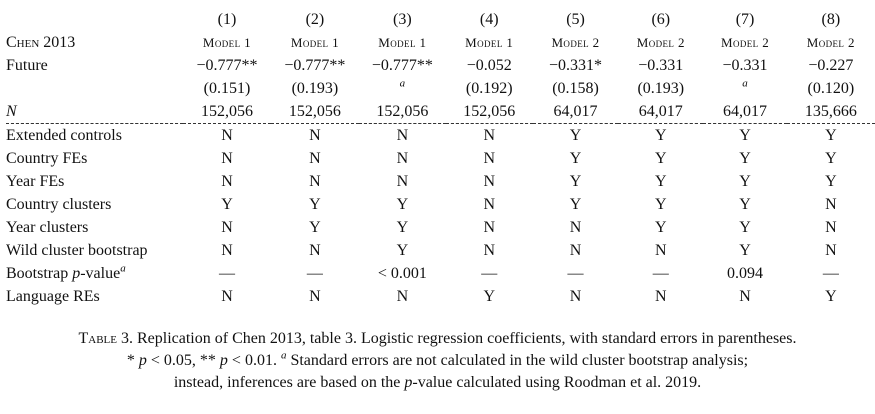 The width and height of the screenshot is (875, 414). What do you see at coordinates (183, 360) in the screenshot?
I see `caption-text: < 0.05, **` at bounding box center [183, 360].